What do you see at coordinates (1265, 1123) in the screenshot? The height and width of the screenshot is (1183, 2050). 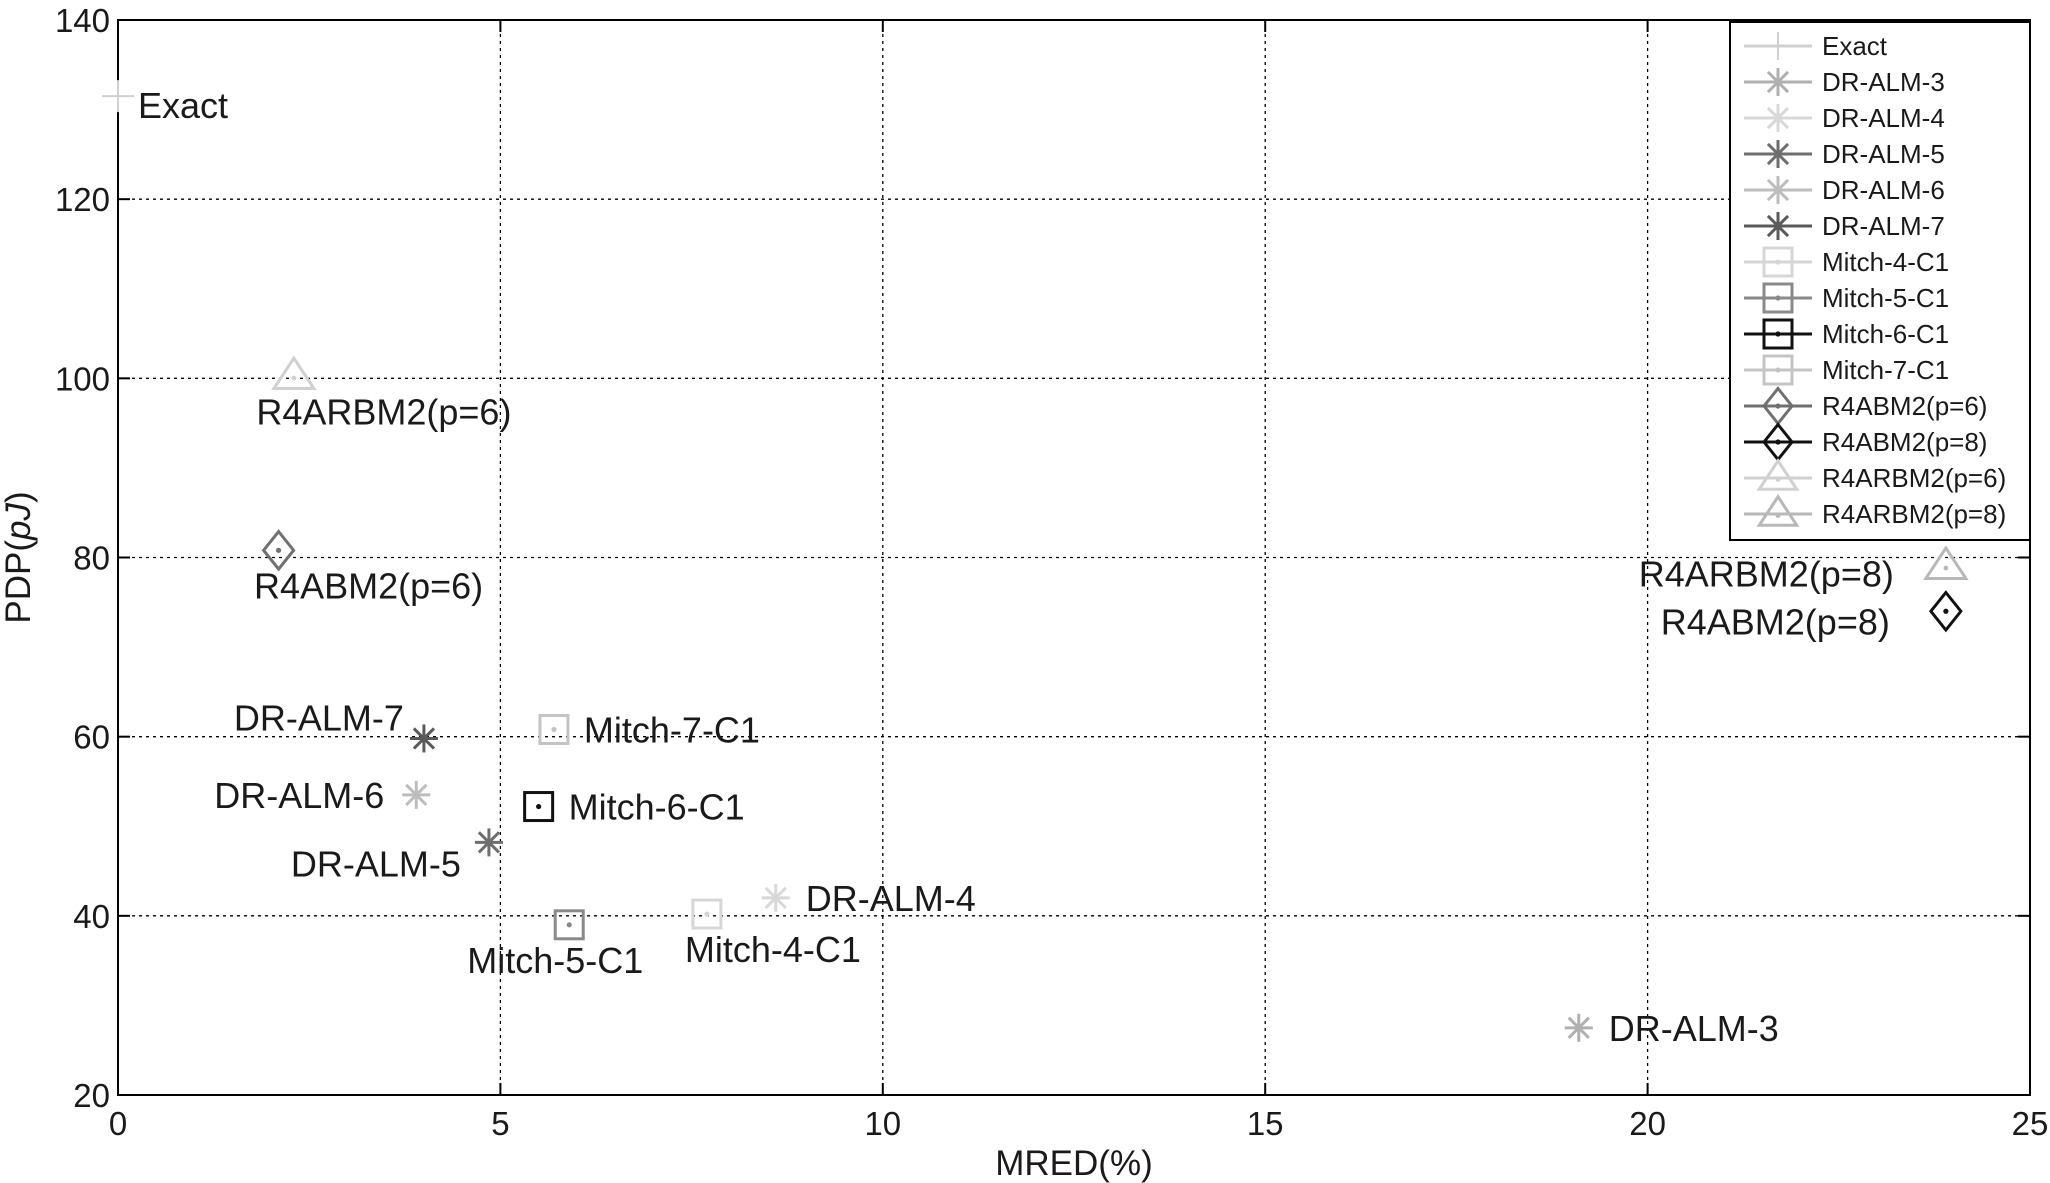 I see `x-tick-label: 15` at bounding box center [1265, 1123].